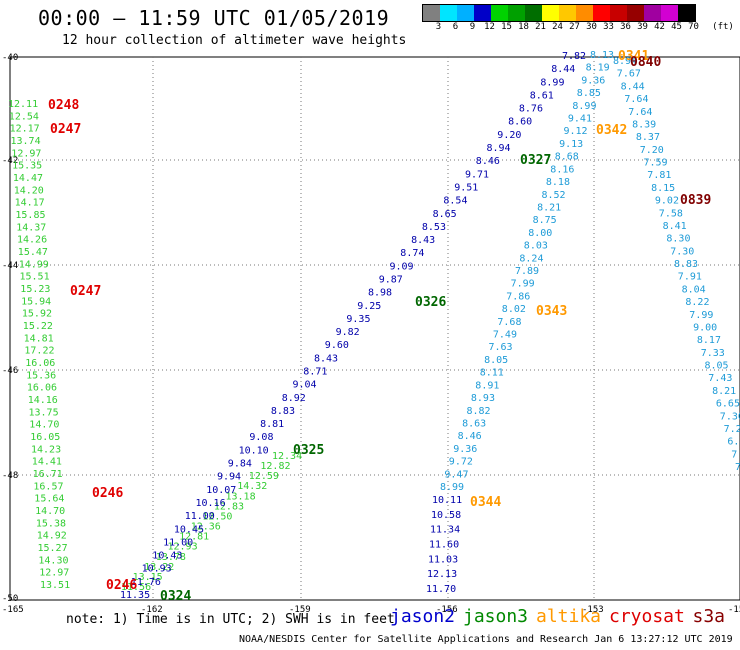 This screenshot has height=650, width=740. What do you see at coordinates (535, 160) in the screenshot?
I see `pass-time-label: 0327` at bounding box center [535, 160].